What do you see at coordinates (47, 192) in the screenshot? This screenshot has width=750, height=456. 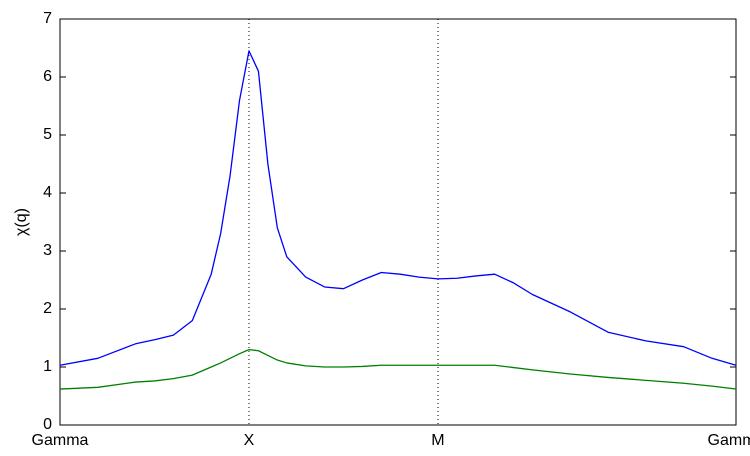 I see `y-tick-label: 4` at bounding box center [47, 192].